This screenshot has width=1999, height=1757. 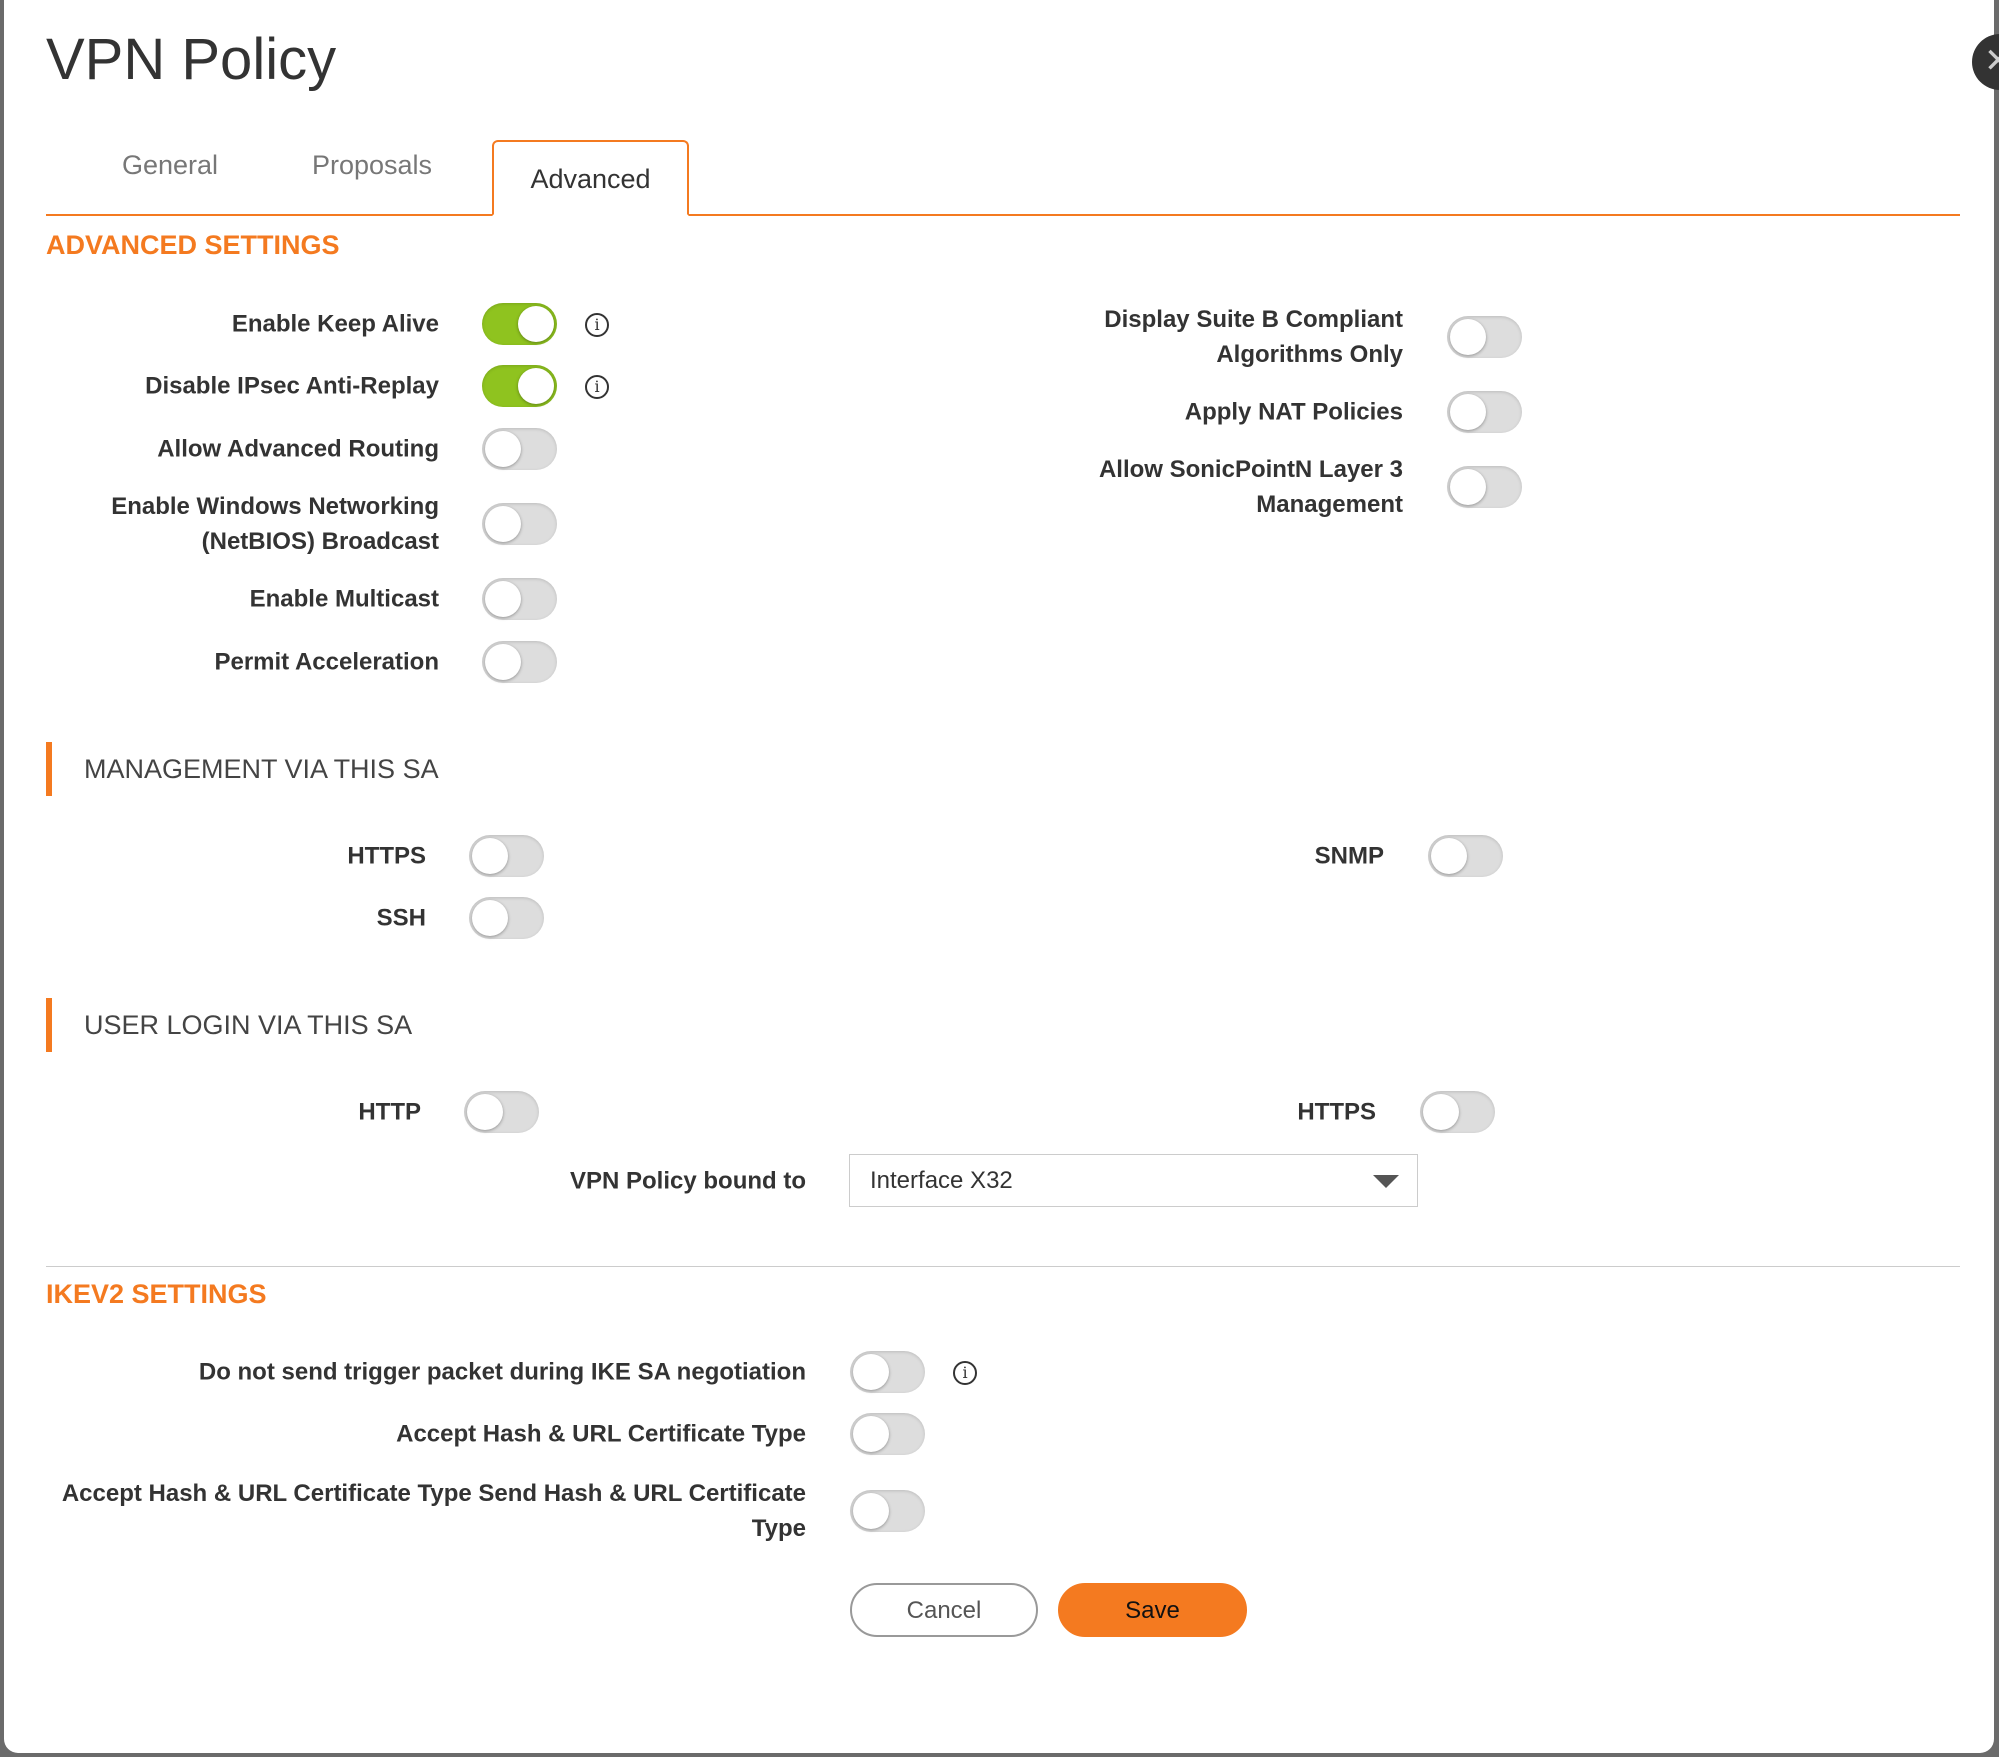 What do you see at coordinates (401, 918) in the screenshot?
I see `mgmt-ssh-label: SSH` at bounding box center [401, 918].